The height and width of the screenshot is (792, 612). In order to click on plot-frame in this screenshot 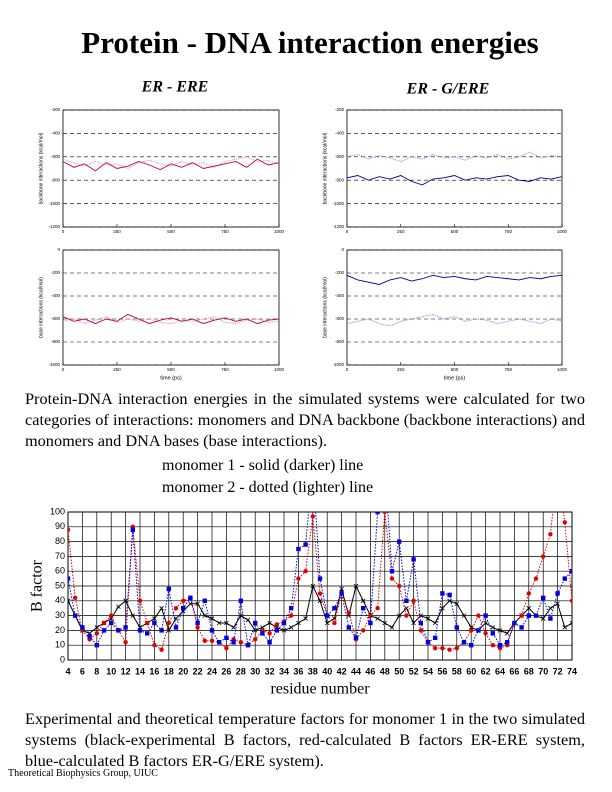, I will do `click(171, 168)`.